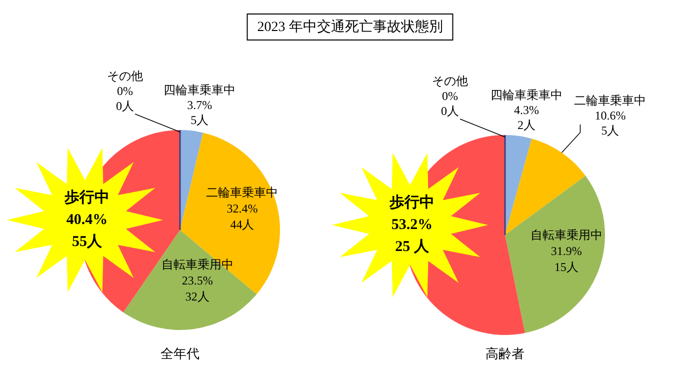 Image resolution: width=700 pixels, height=370 pixels. Describe the element at coordinates (180, 353) in the screenshot. I see `text: 全年代` at that location.